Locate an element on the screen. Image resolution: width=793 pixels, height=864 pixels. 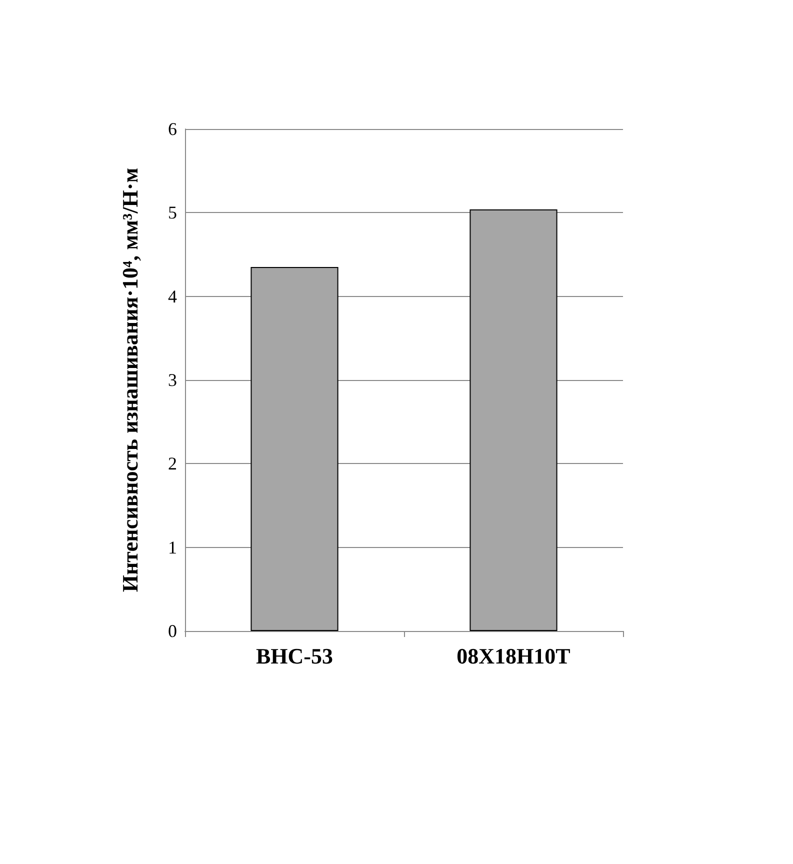
y-tick-label: 5 is located at coordinates (172, 212).